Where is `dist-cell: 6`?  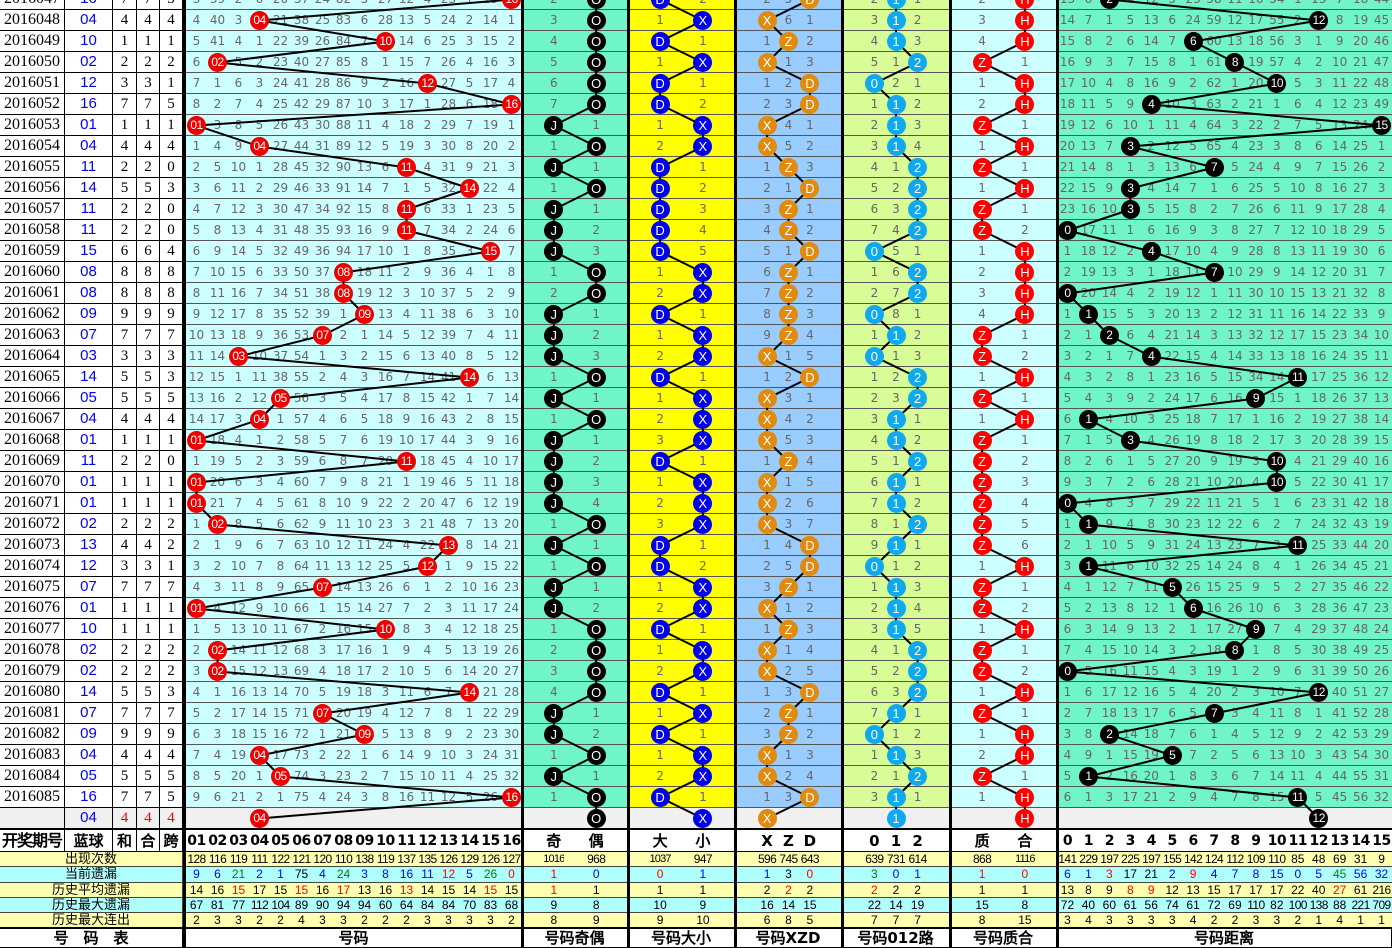 dist-cell: 6 is located at coordinates (1151, 230).